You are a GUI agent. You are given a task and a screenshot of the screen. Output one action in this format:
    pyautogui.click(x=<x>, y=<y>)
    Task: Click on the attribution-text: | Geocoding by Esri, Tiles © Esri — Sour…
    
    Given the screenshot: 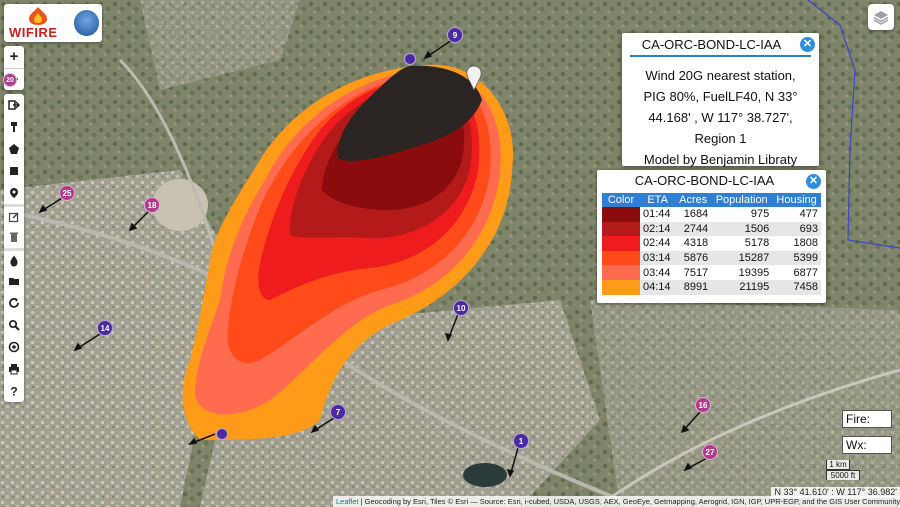 What is the action you would take?
    pyautogui.click(x=629, y=501)
    